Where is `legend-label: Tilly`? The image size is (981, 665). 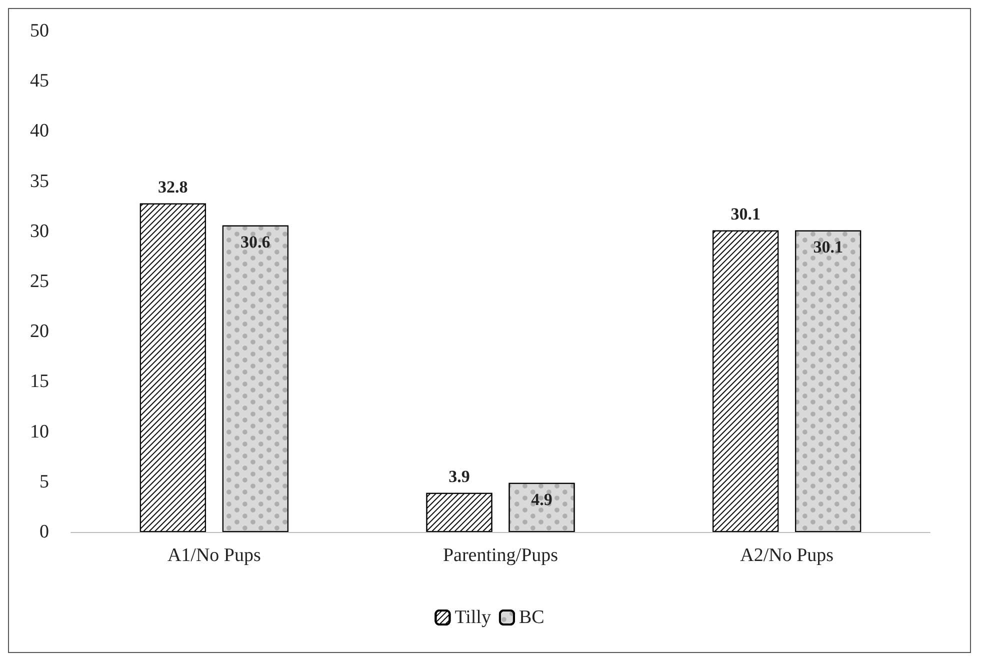 legend-label: Tilly is located at coordinates (473, 617).